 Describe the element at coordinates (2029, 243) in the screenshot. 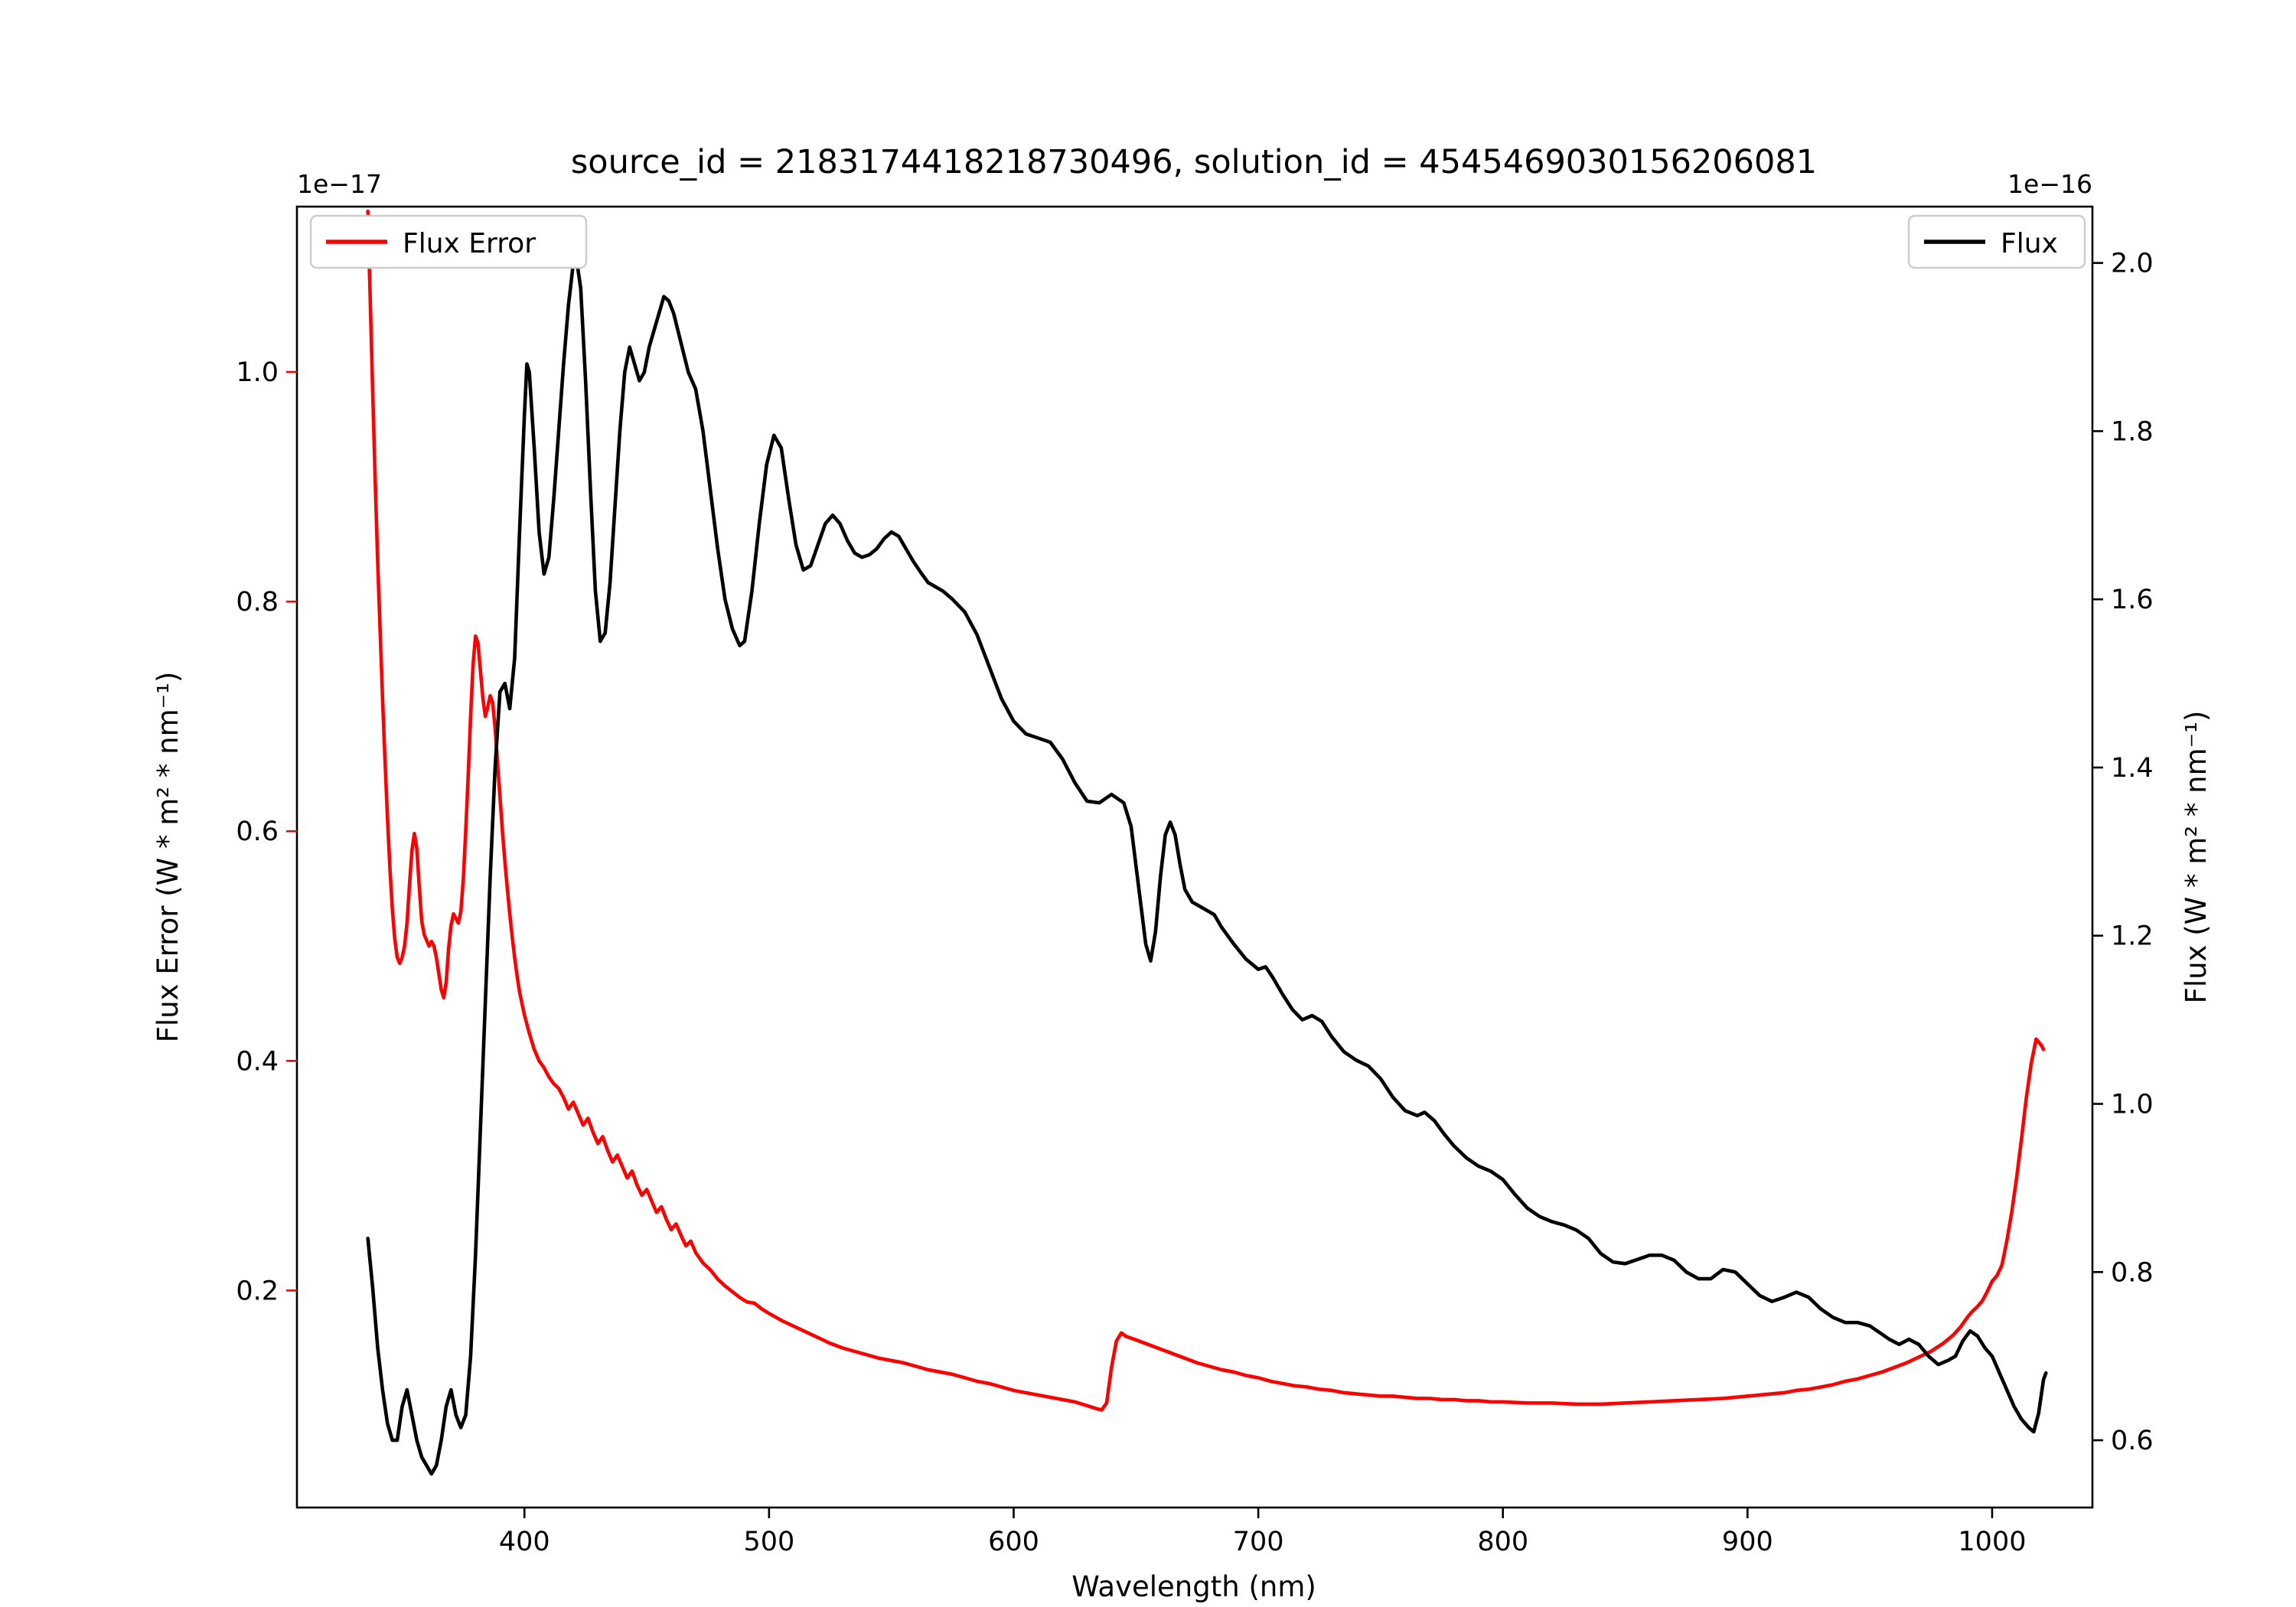

I see `legend-flux-label: Flux` at that location.